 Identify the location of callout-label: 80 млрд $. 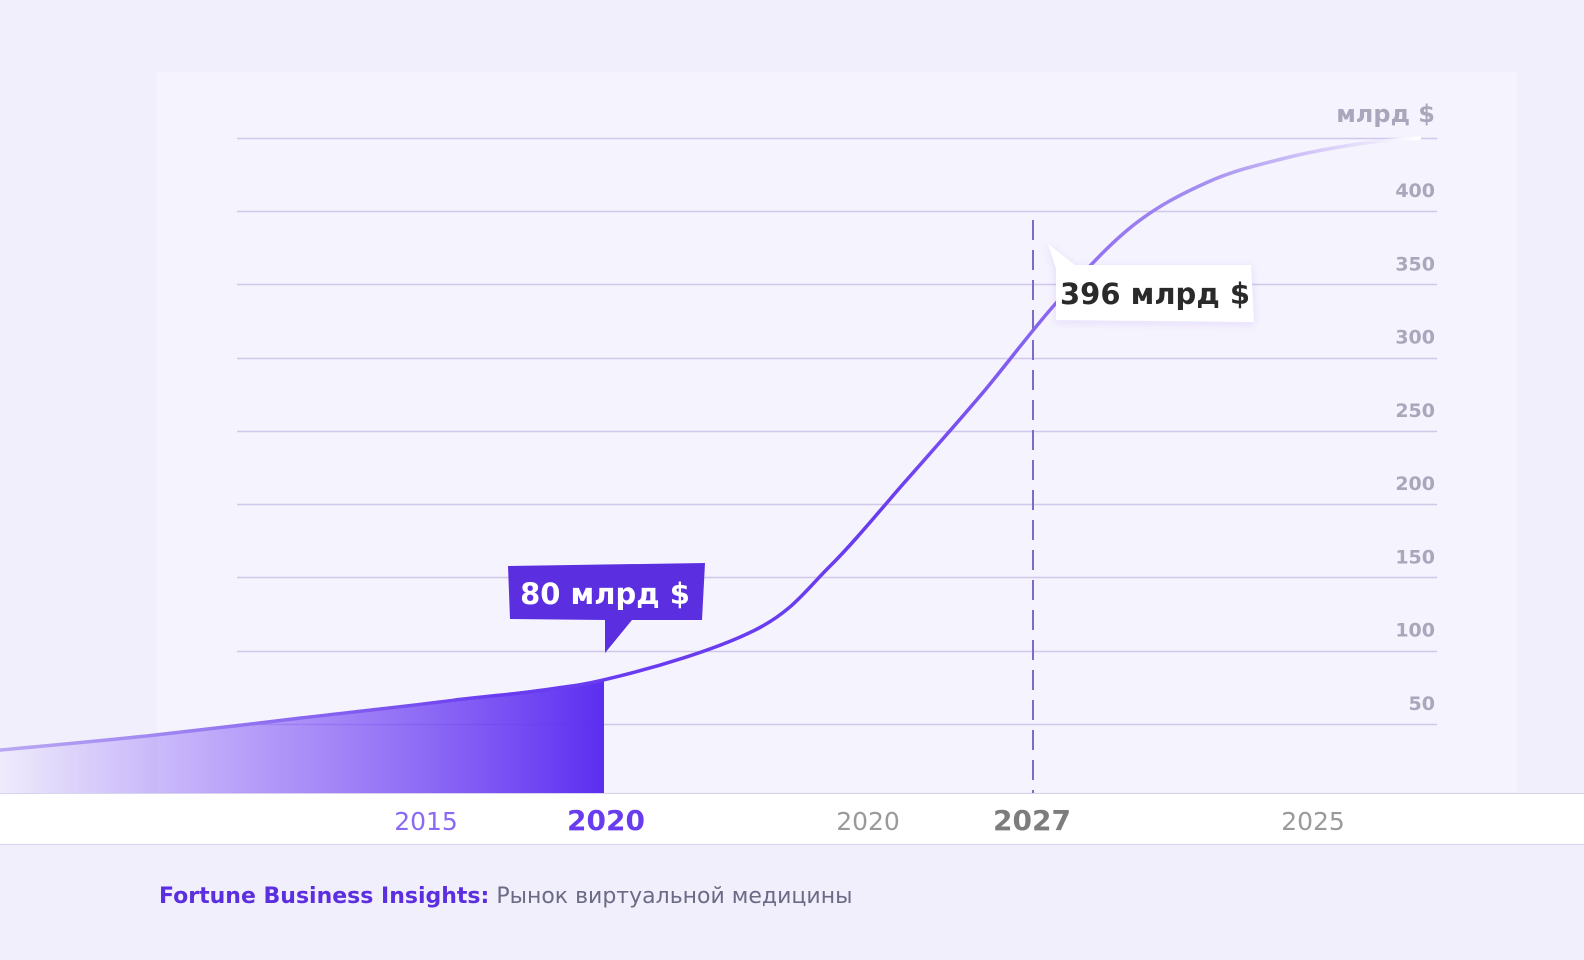
(605, 594).